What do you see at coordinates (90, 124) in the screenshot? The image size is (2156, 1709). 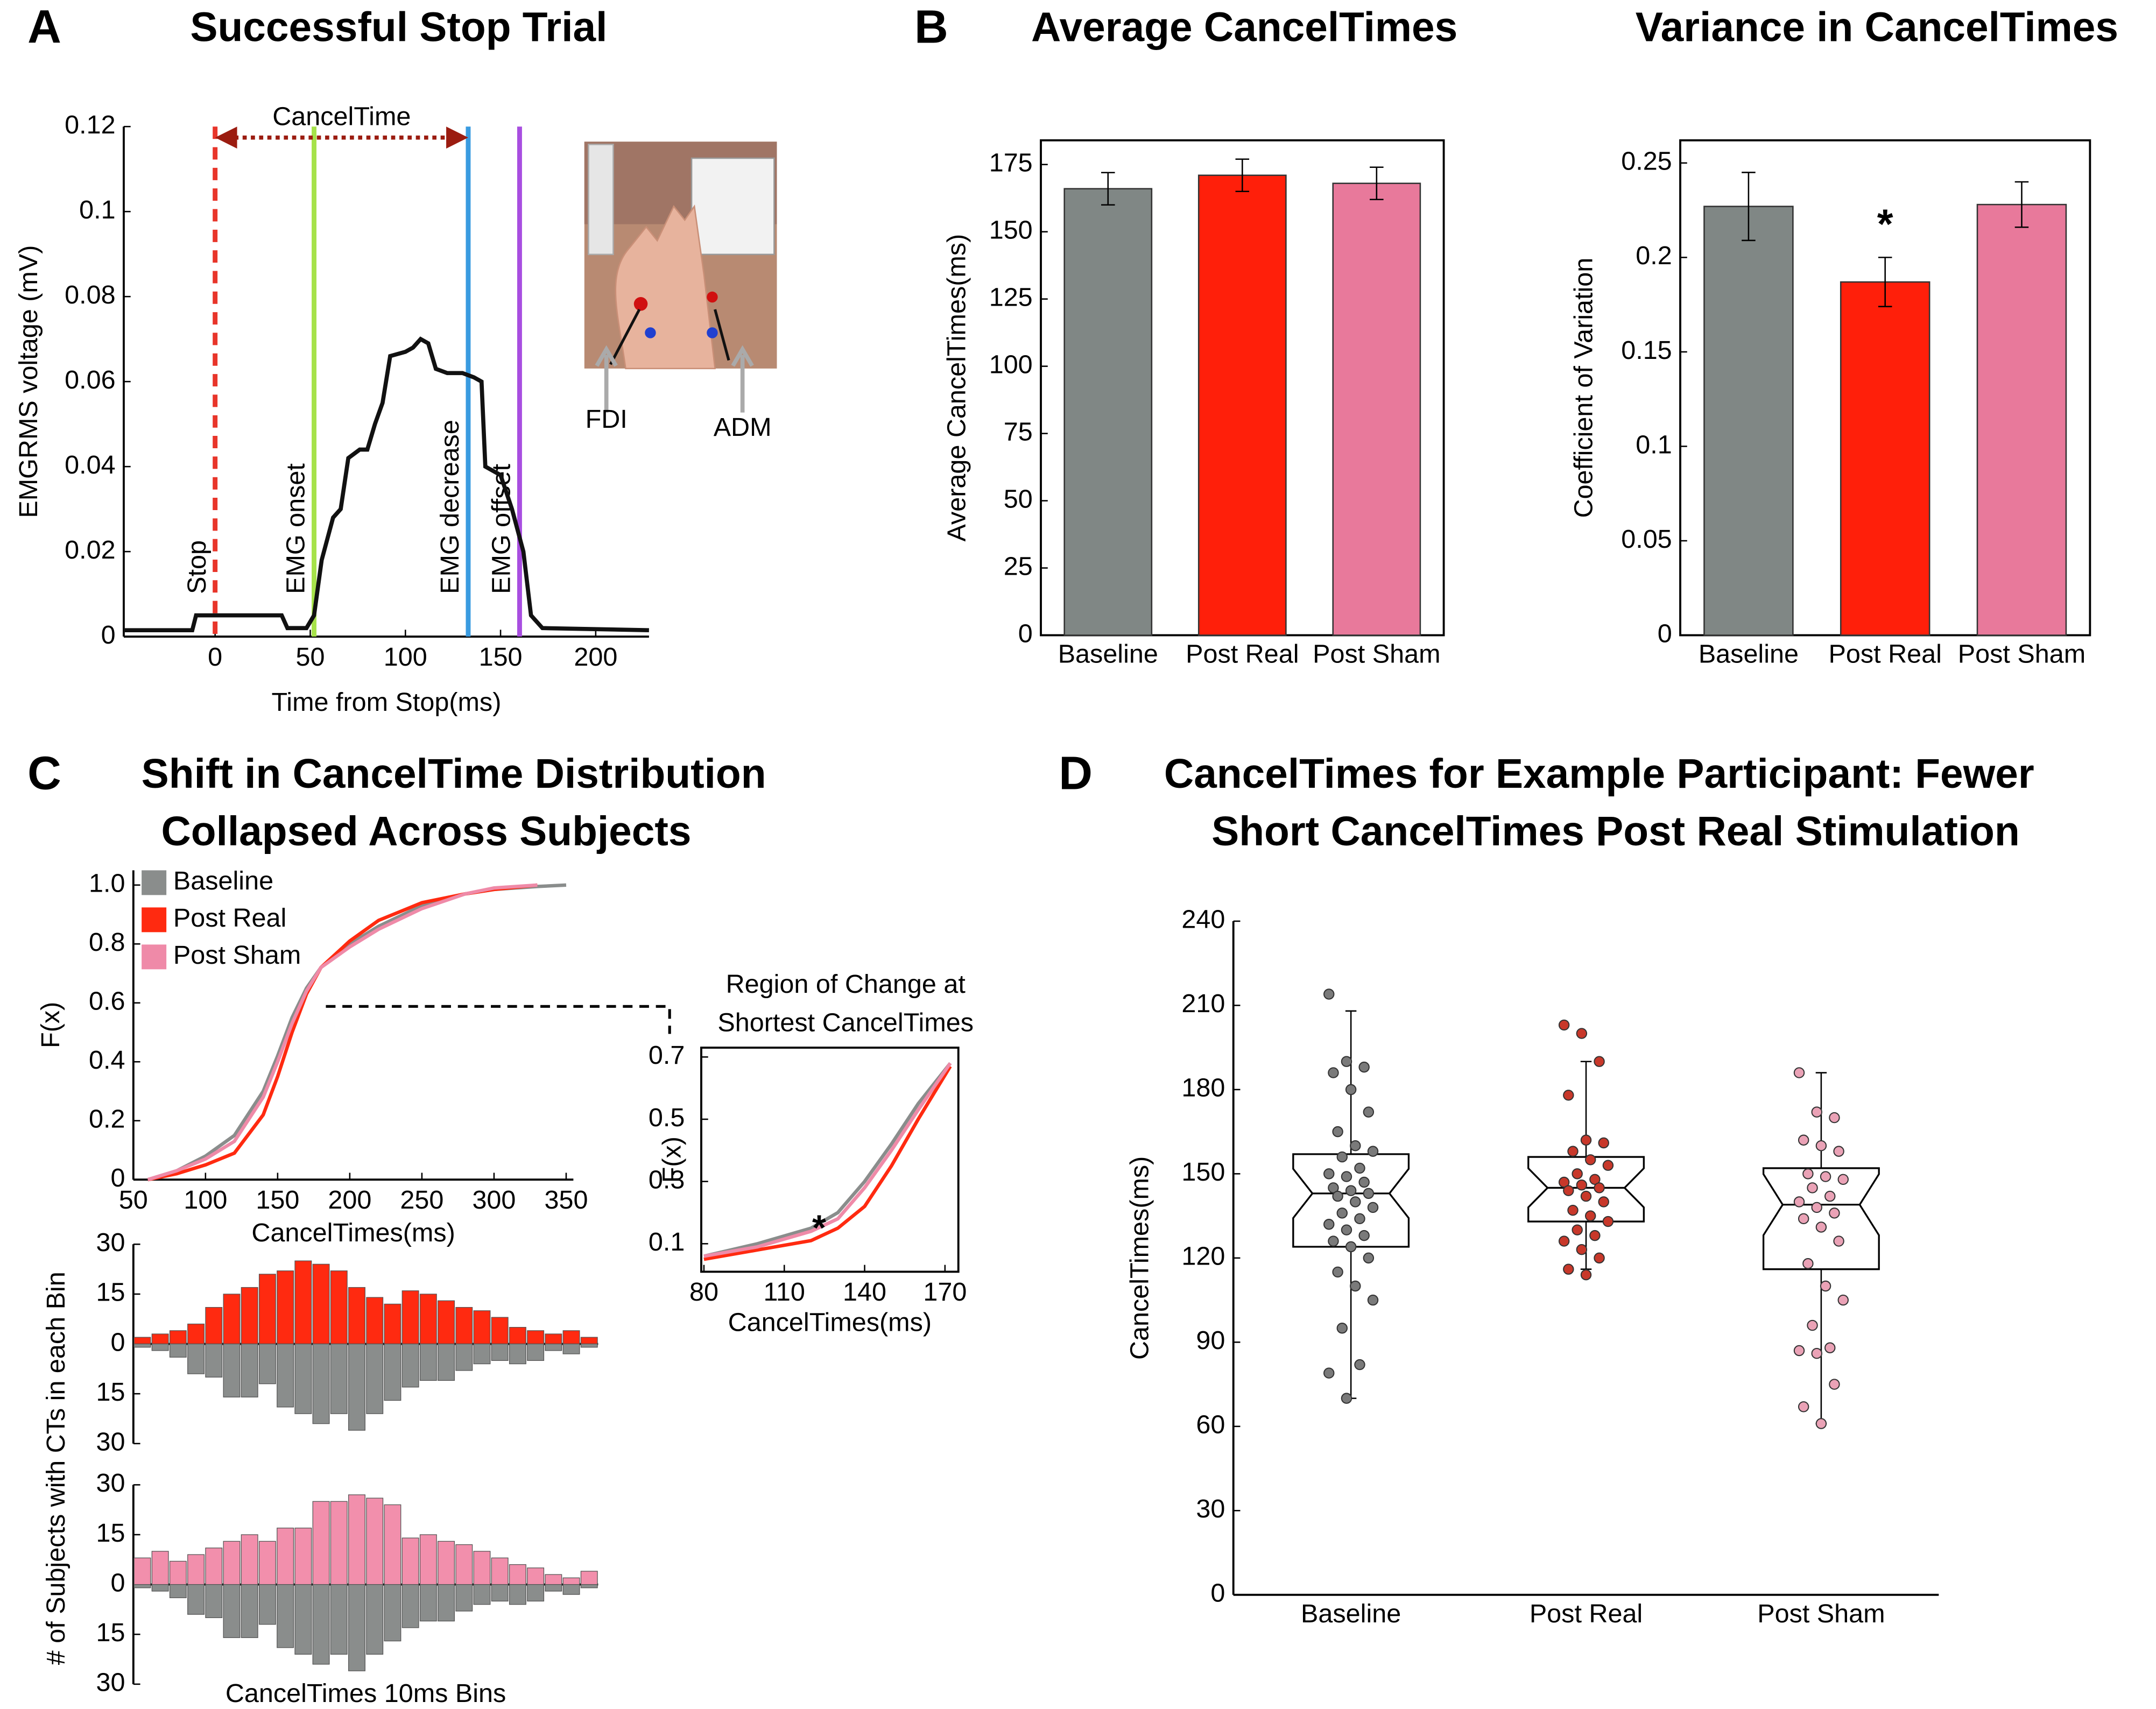 I see `y-tick-label: 0.12` at bounding box center [90, 124].